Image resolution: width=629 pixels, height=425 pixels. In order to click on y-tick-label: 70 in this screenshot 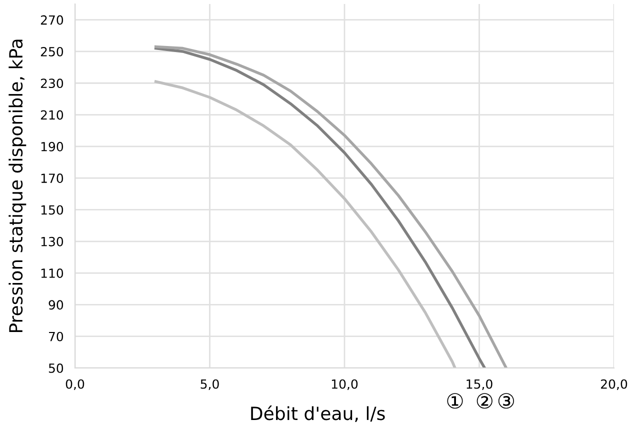, I will do `click(56, 337)`.